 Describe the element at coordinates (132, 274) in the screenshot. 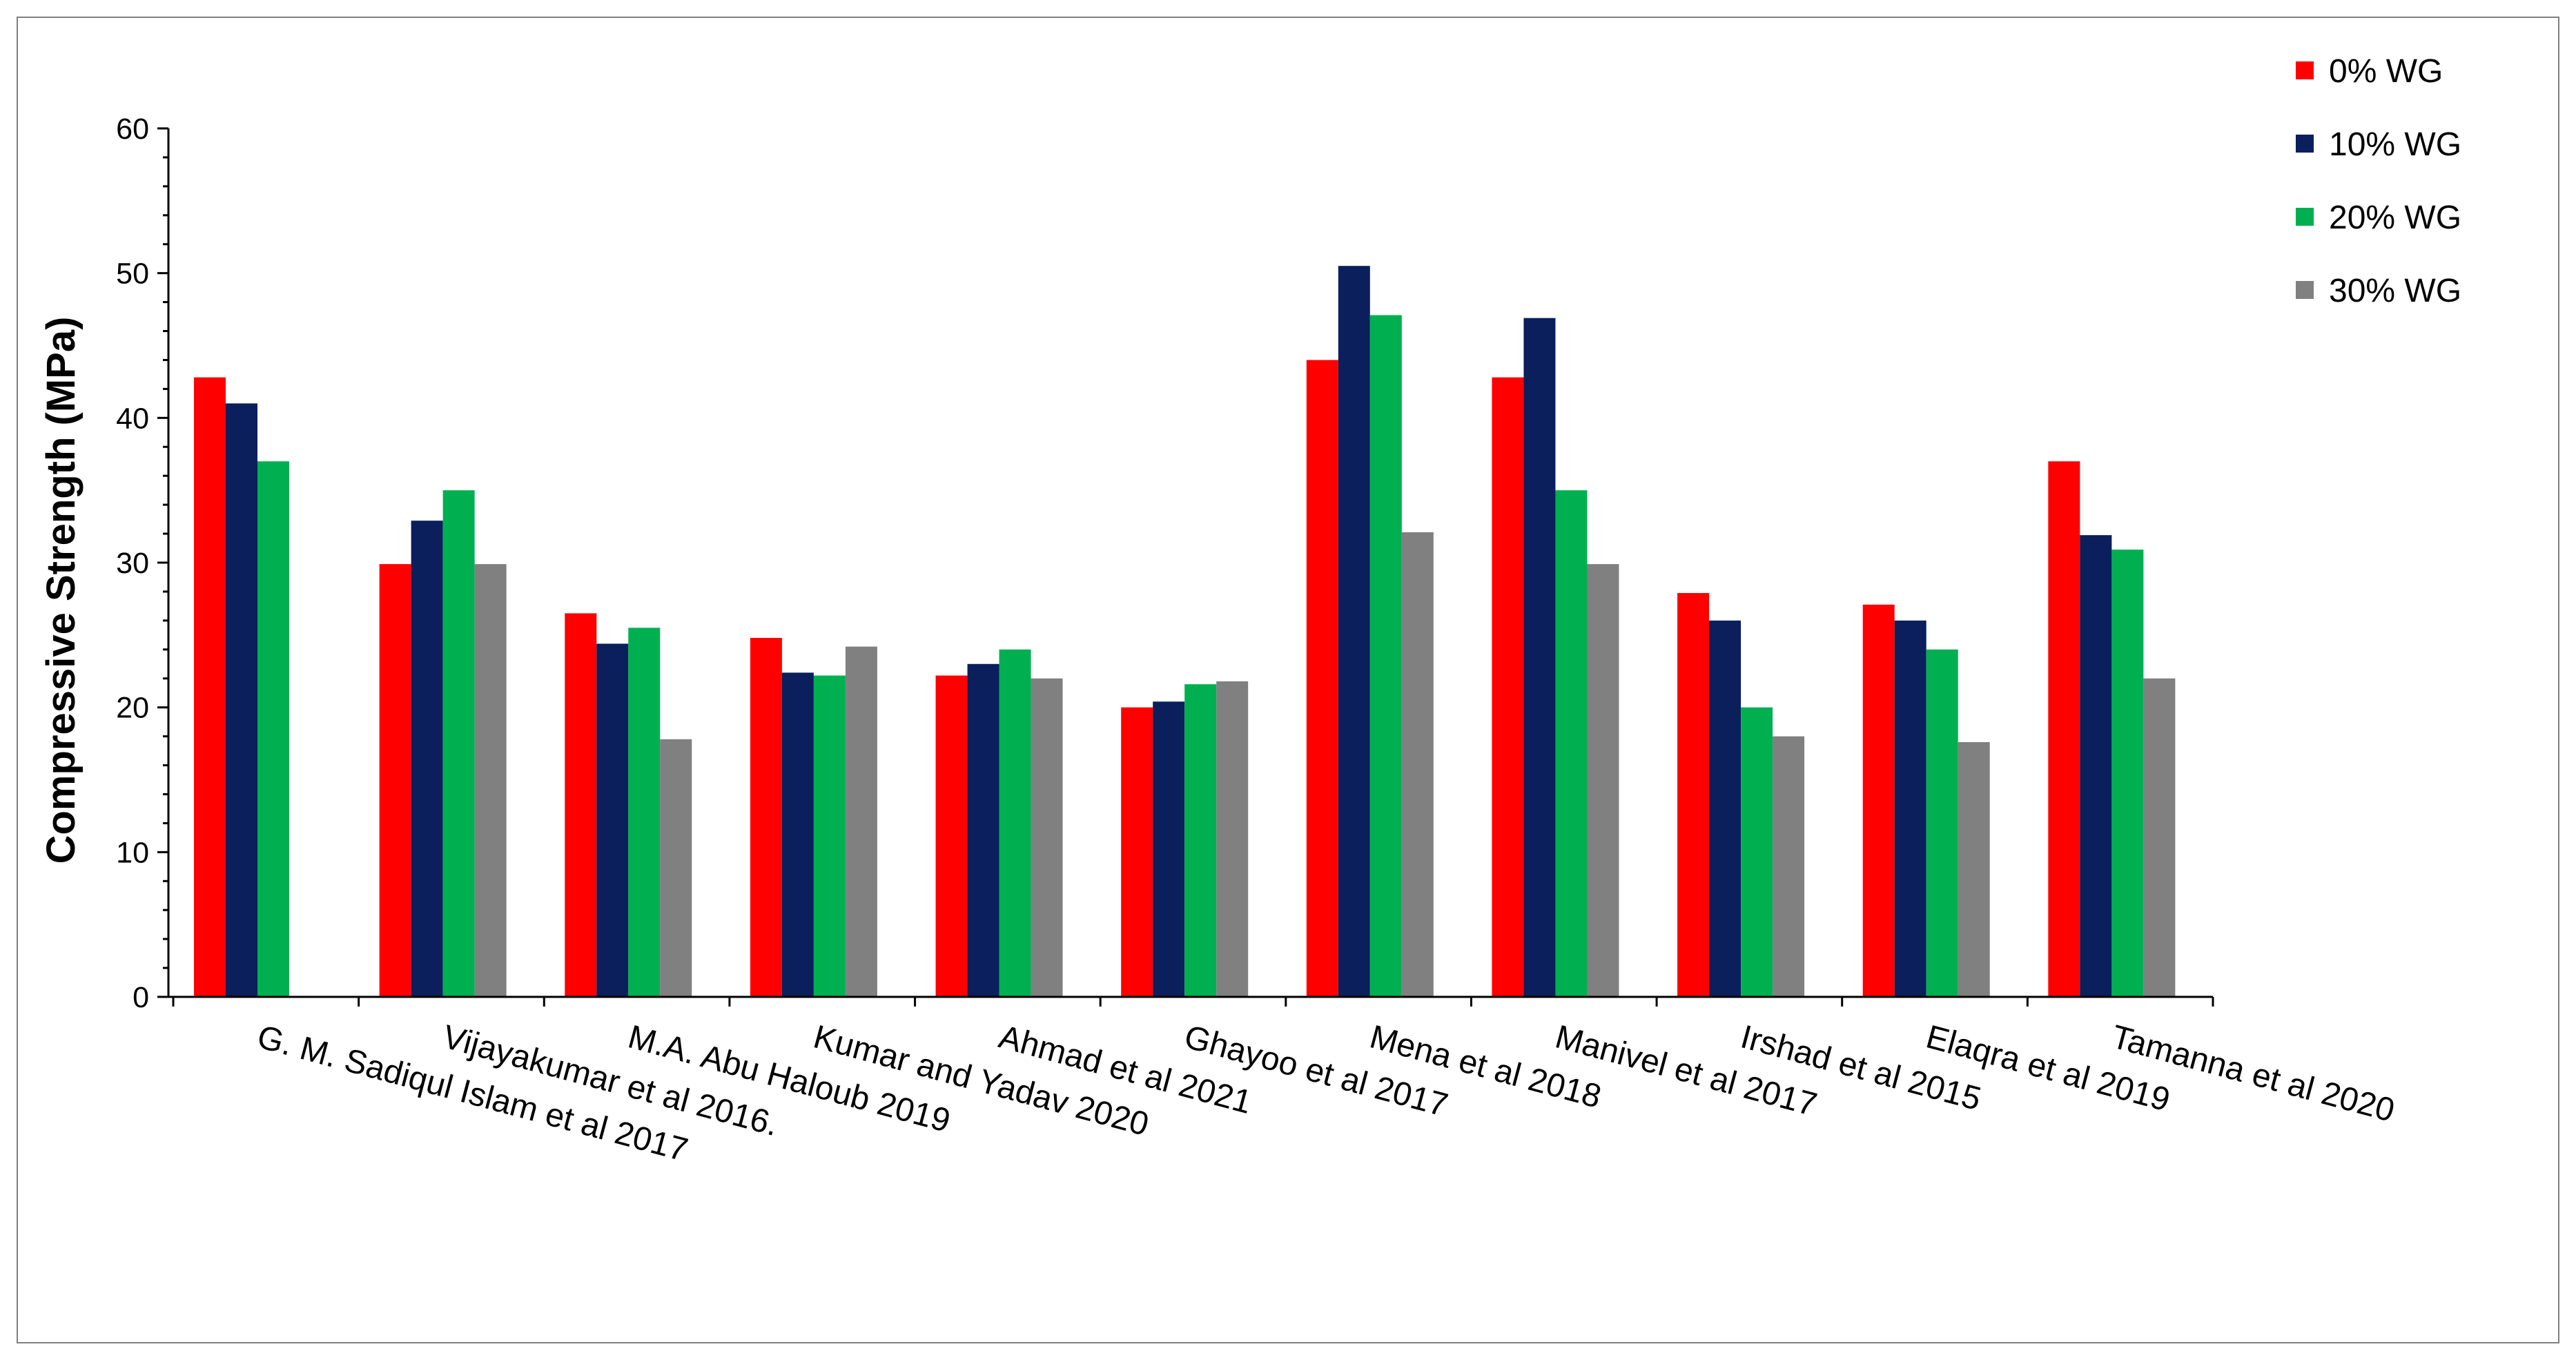

I see `y-tick-label: 50` at that location.